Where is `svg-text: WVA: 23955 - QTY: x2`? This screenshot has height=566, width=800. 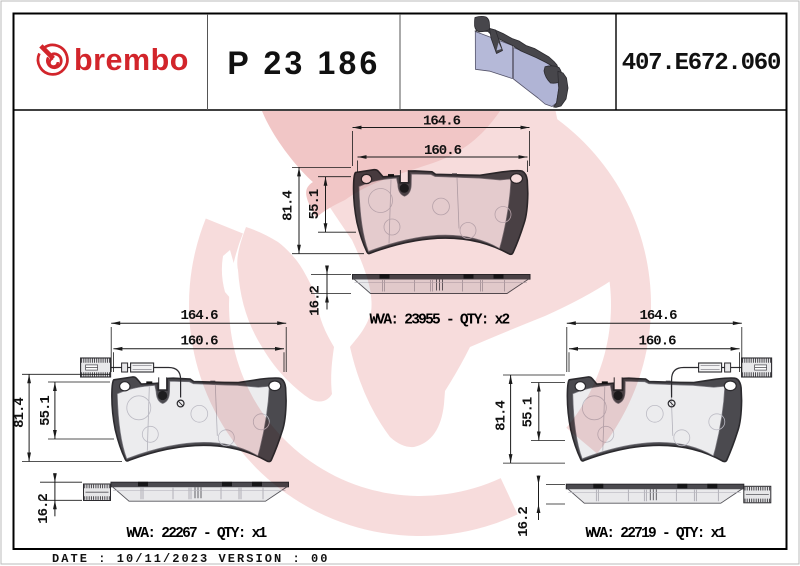 svg-text: WVA: 23955 - QTY: x2 is located at coordinates (439, 321).